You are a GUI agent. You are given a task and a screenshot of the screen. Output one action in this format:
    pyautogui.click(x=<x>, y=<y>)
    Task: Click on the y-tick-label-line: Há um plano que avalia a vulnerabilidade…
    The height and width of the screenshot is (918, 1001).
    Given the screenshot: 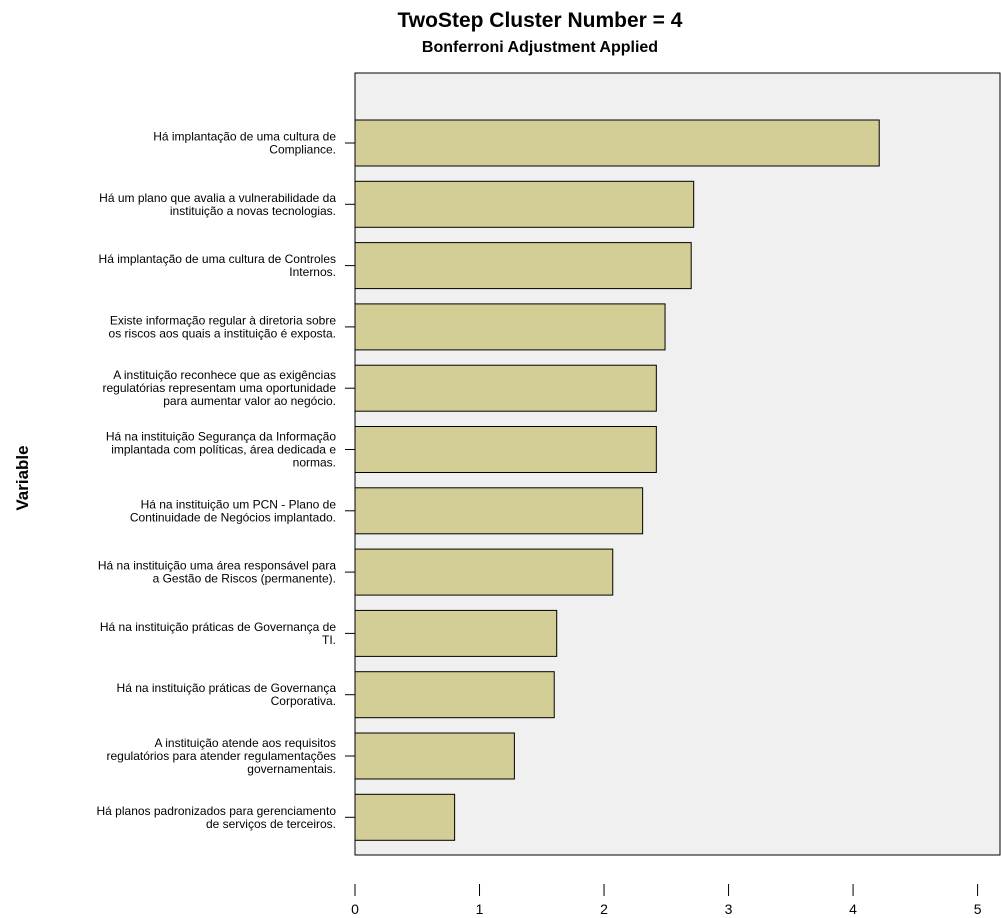 What is the action you would take?
    pyautogui.click(x=217, y=198)
    